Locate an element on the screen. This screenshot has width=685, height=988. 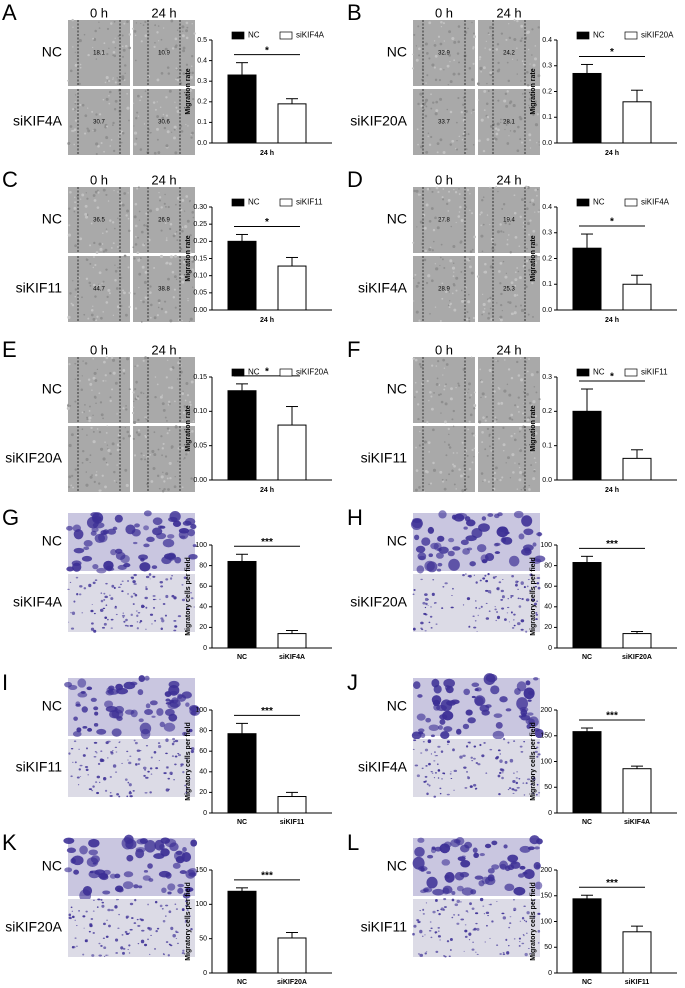
x-tick-label: siKIF4A is located at coordinates (292, 657).